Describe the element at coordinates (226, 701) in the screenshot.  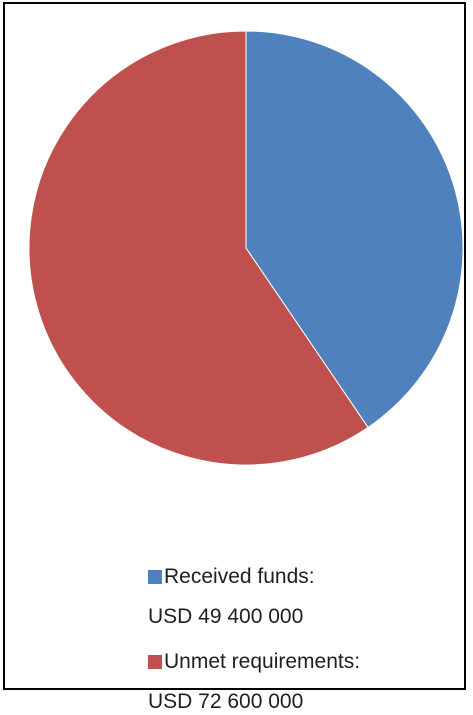
I see `legend-value-unmet-requirements: USD 72 600 000` at that location.